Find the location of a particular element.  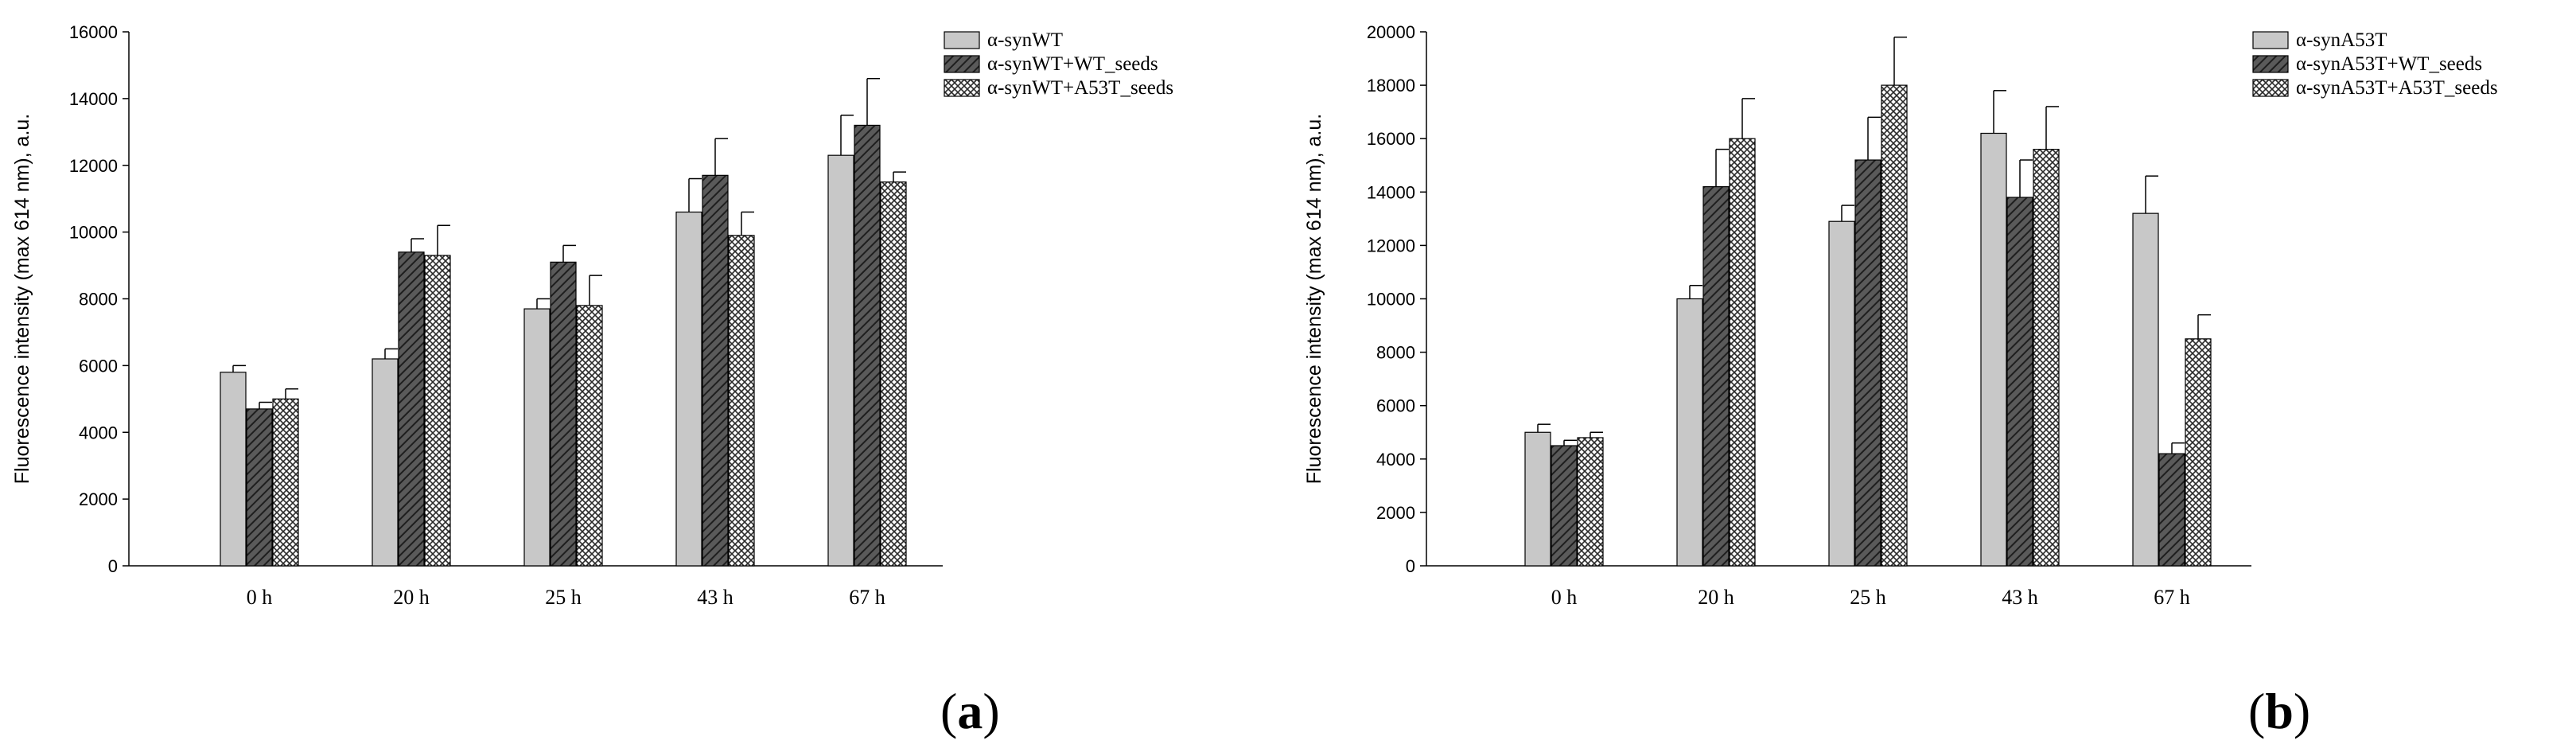

y-tick-label-b: 8000 is located at coordinates (1396, 353).